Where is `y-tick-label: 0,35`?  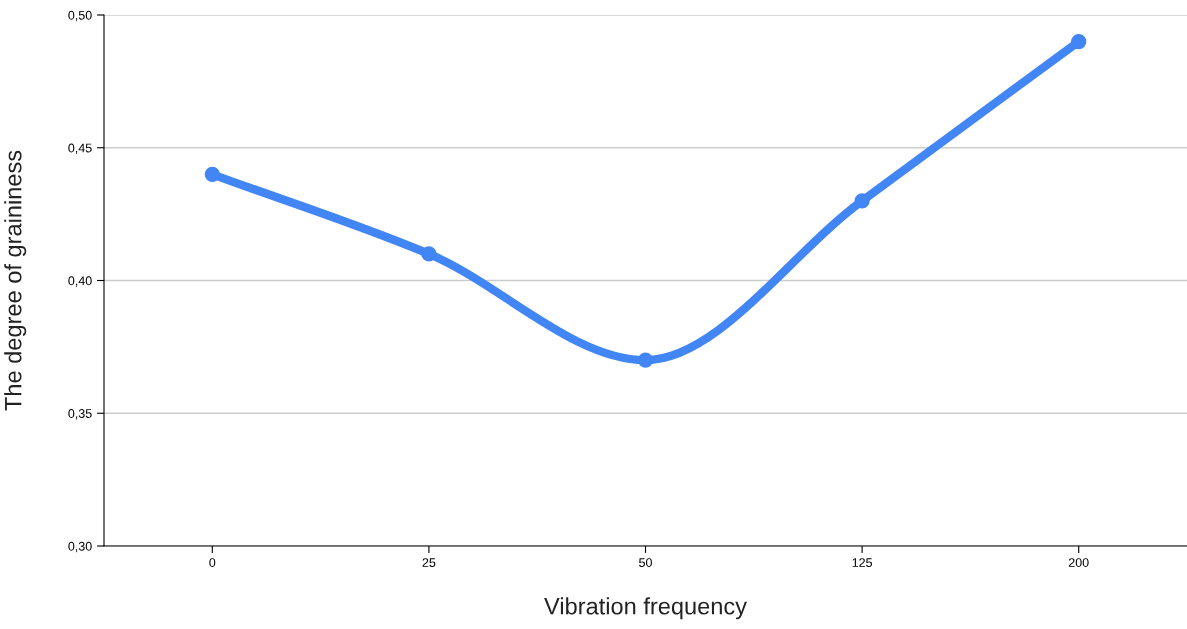 y-tick-label: 0,35 is located at coordinates (80, 414).